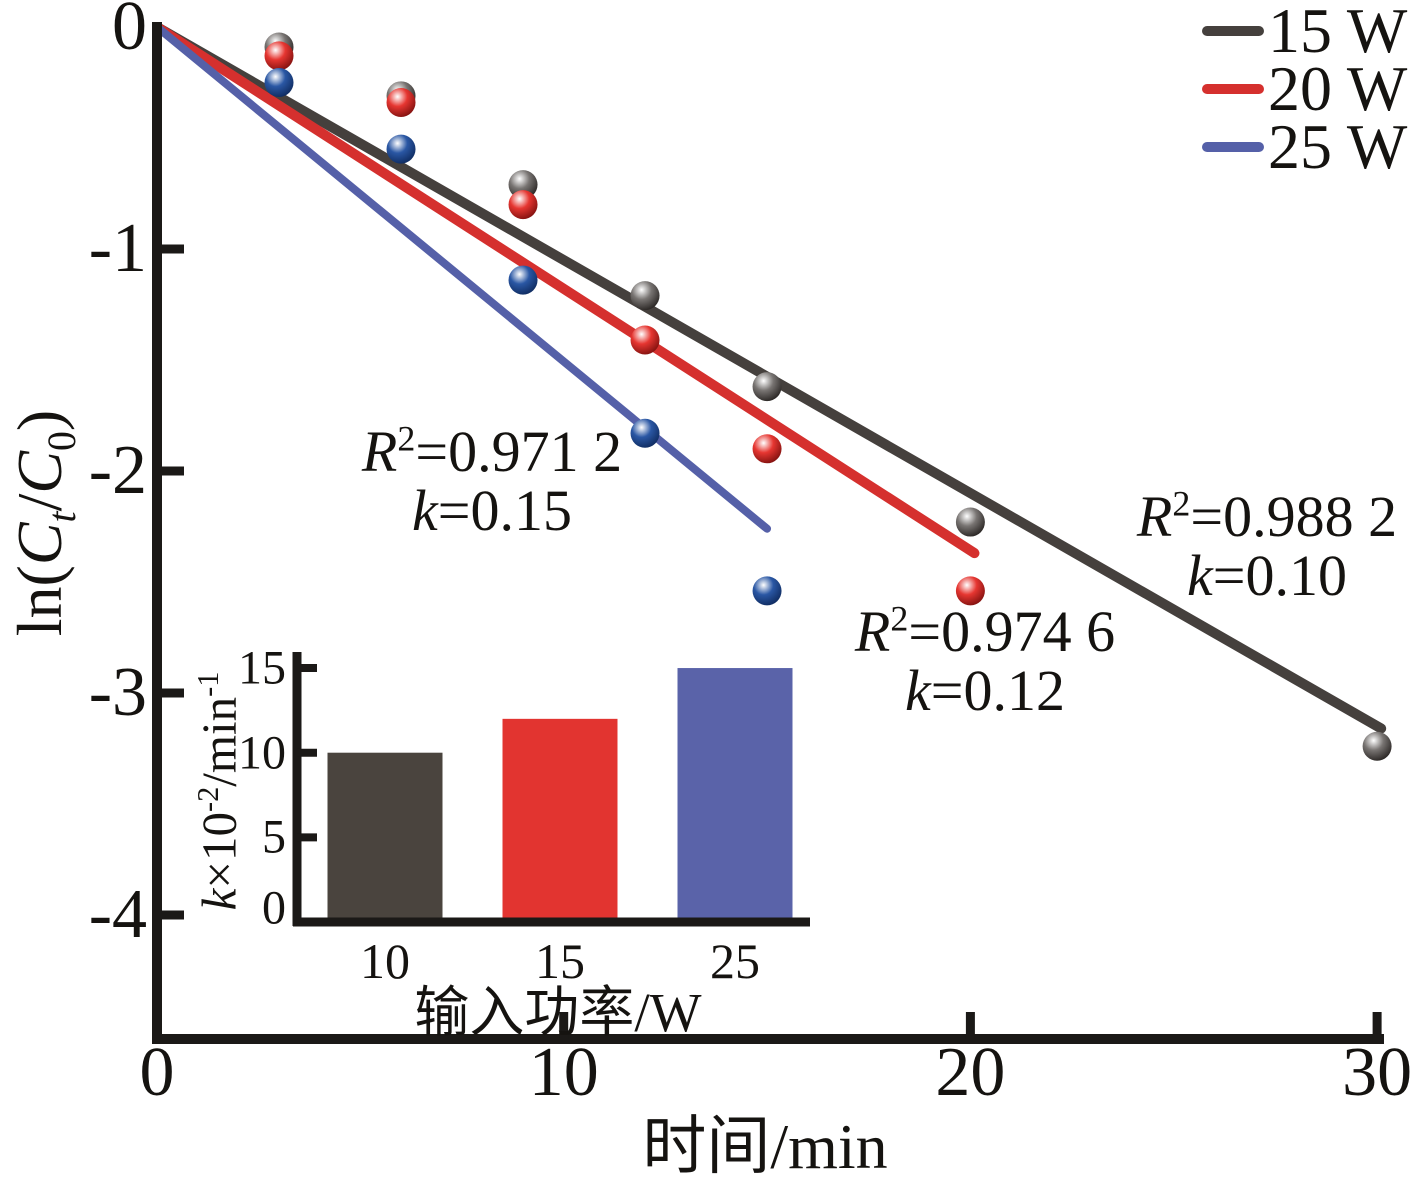 This screenshot has height=1181, width=1417. I want to click on x-tick-label: 30, so click(1377, 1072).